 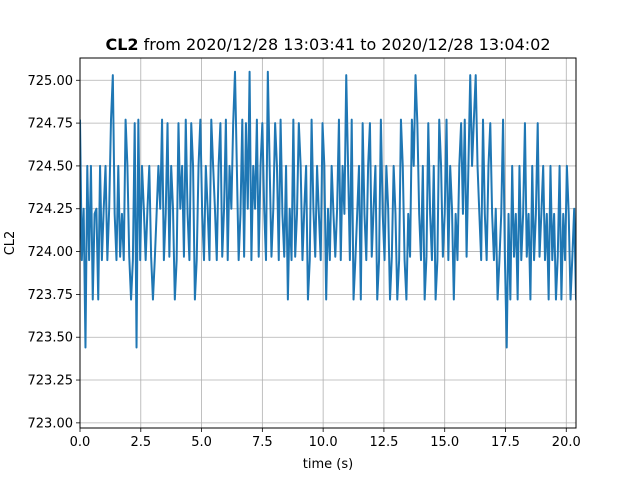 I want to click on x-tick-label: 5.0, so click(x=201, y=442).